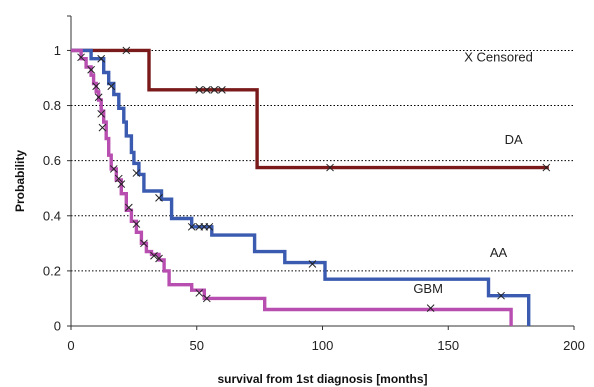 The image size is (594, 387). Describe the element at coordinates (70, 345) in the screenshot. I see `x-tick-label: 0` at that location.